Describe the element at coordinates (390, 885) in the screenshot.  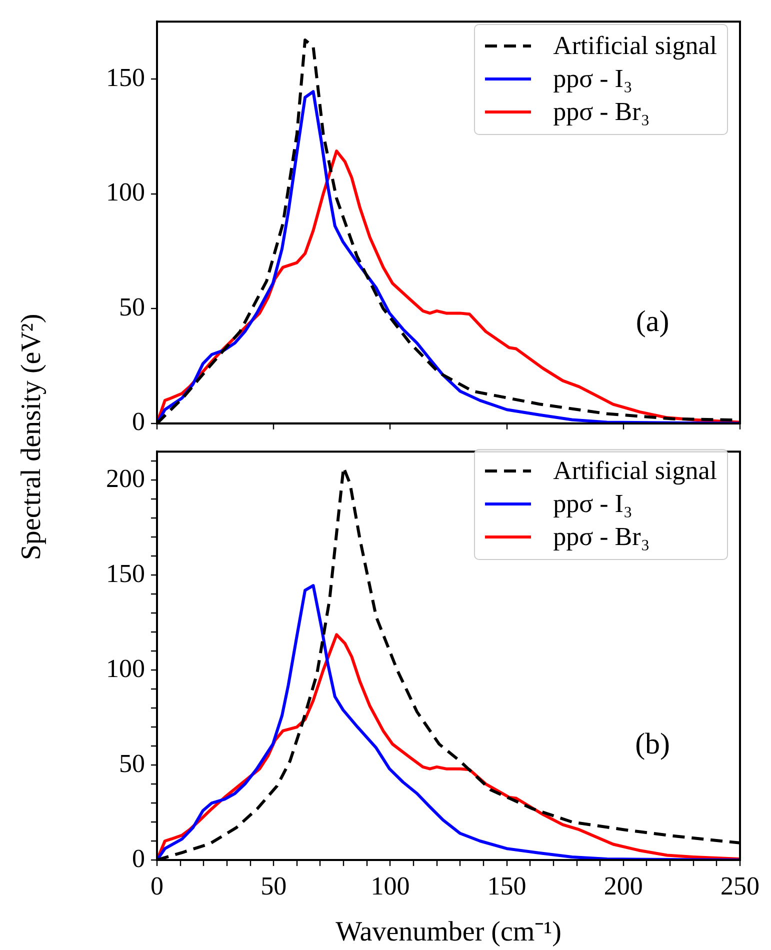
I see `x-tick-label: 100` at that location.